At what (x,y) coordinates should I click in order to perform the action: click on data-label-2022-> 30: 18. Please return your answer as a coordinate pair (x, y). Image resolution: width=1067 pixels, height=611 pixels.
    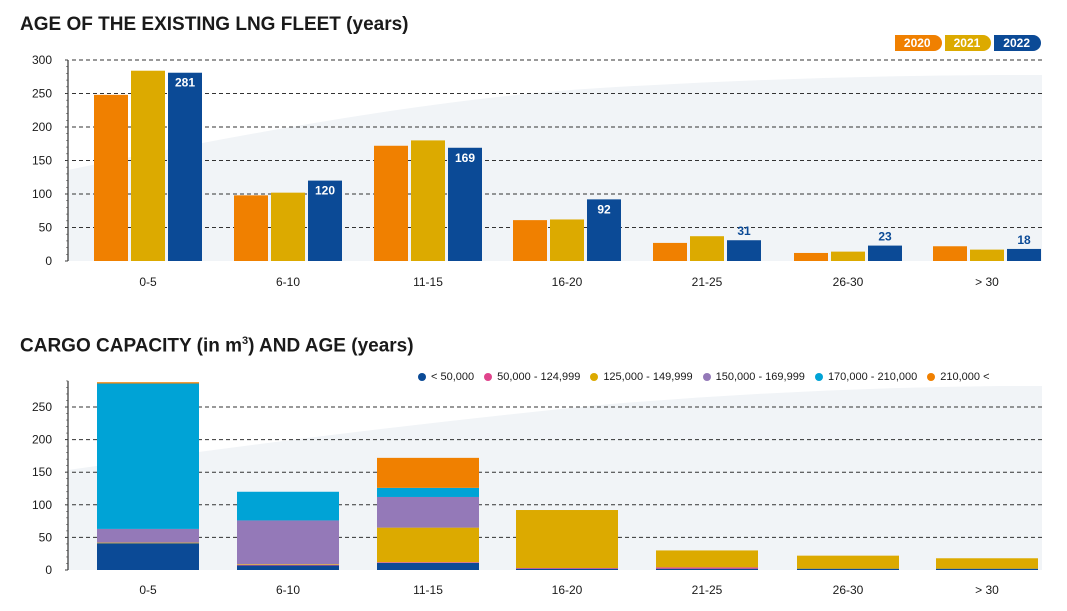
    Looking at the image, I should click on (1024, 240).